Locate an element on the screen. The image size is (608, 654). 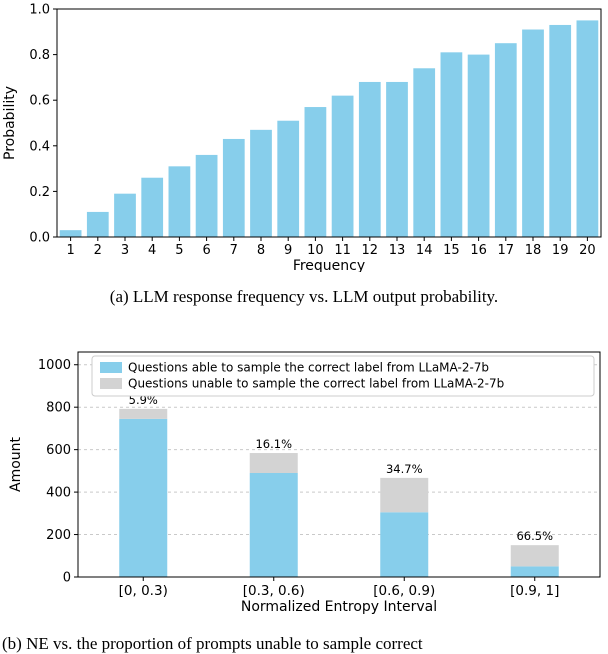
legend-box is located at coordinates (343, 376).